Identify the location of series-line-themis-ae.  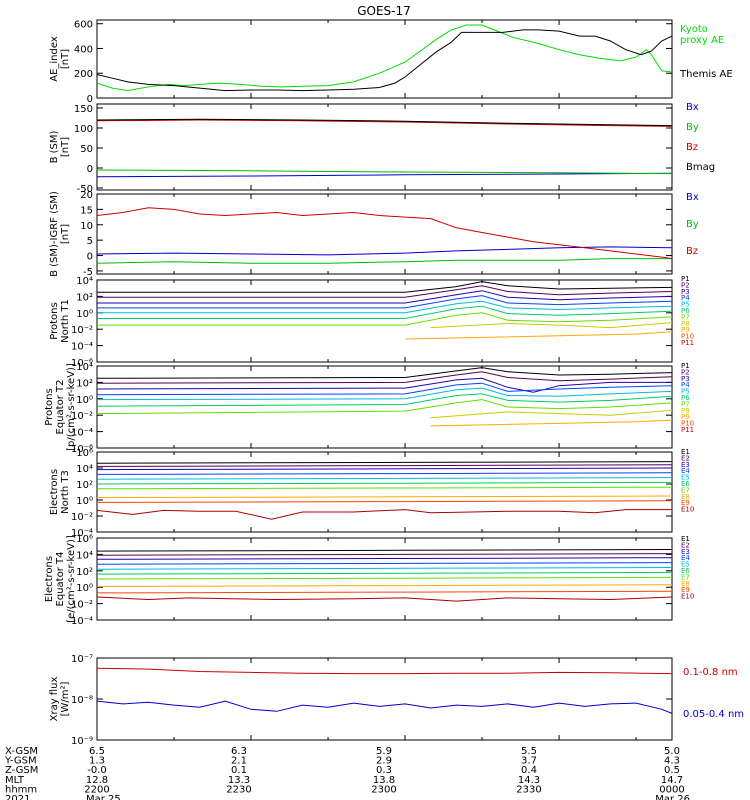
(384, 60).